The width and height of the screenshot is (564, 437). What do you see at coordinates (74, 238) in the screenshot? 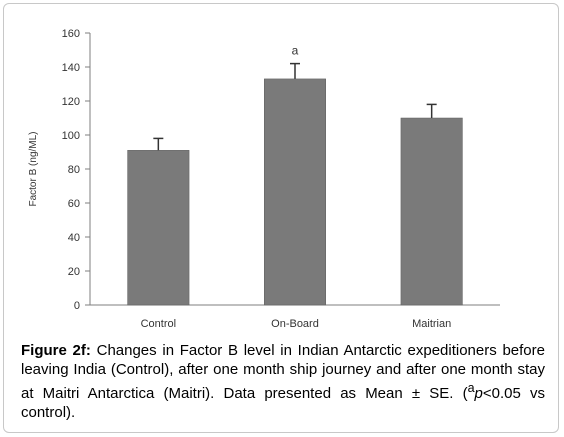
I see `y-tick-label: 40` at bounding box center [74, 238].